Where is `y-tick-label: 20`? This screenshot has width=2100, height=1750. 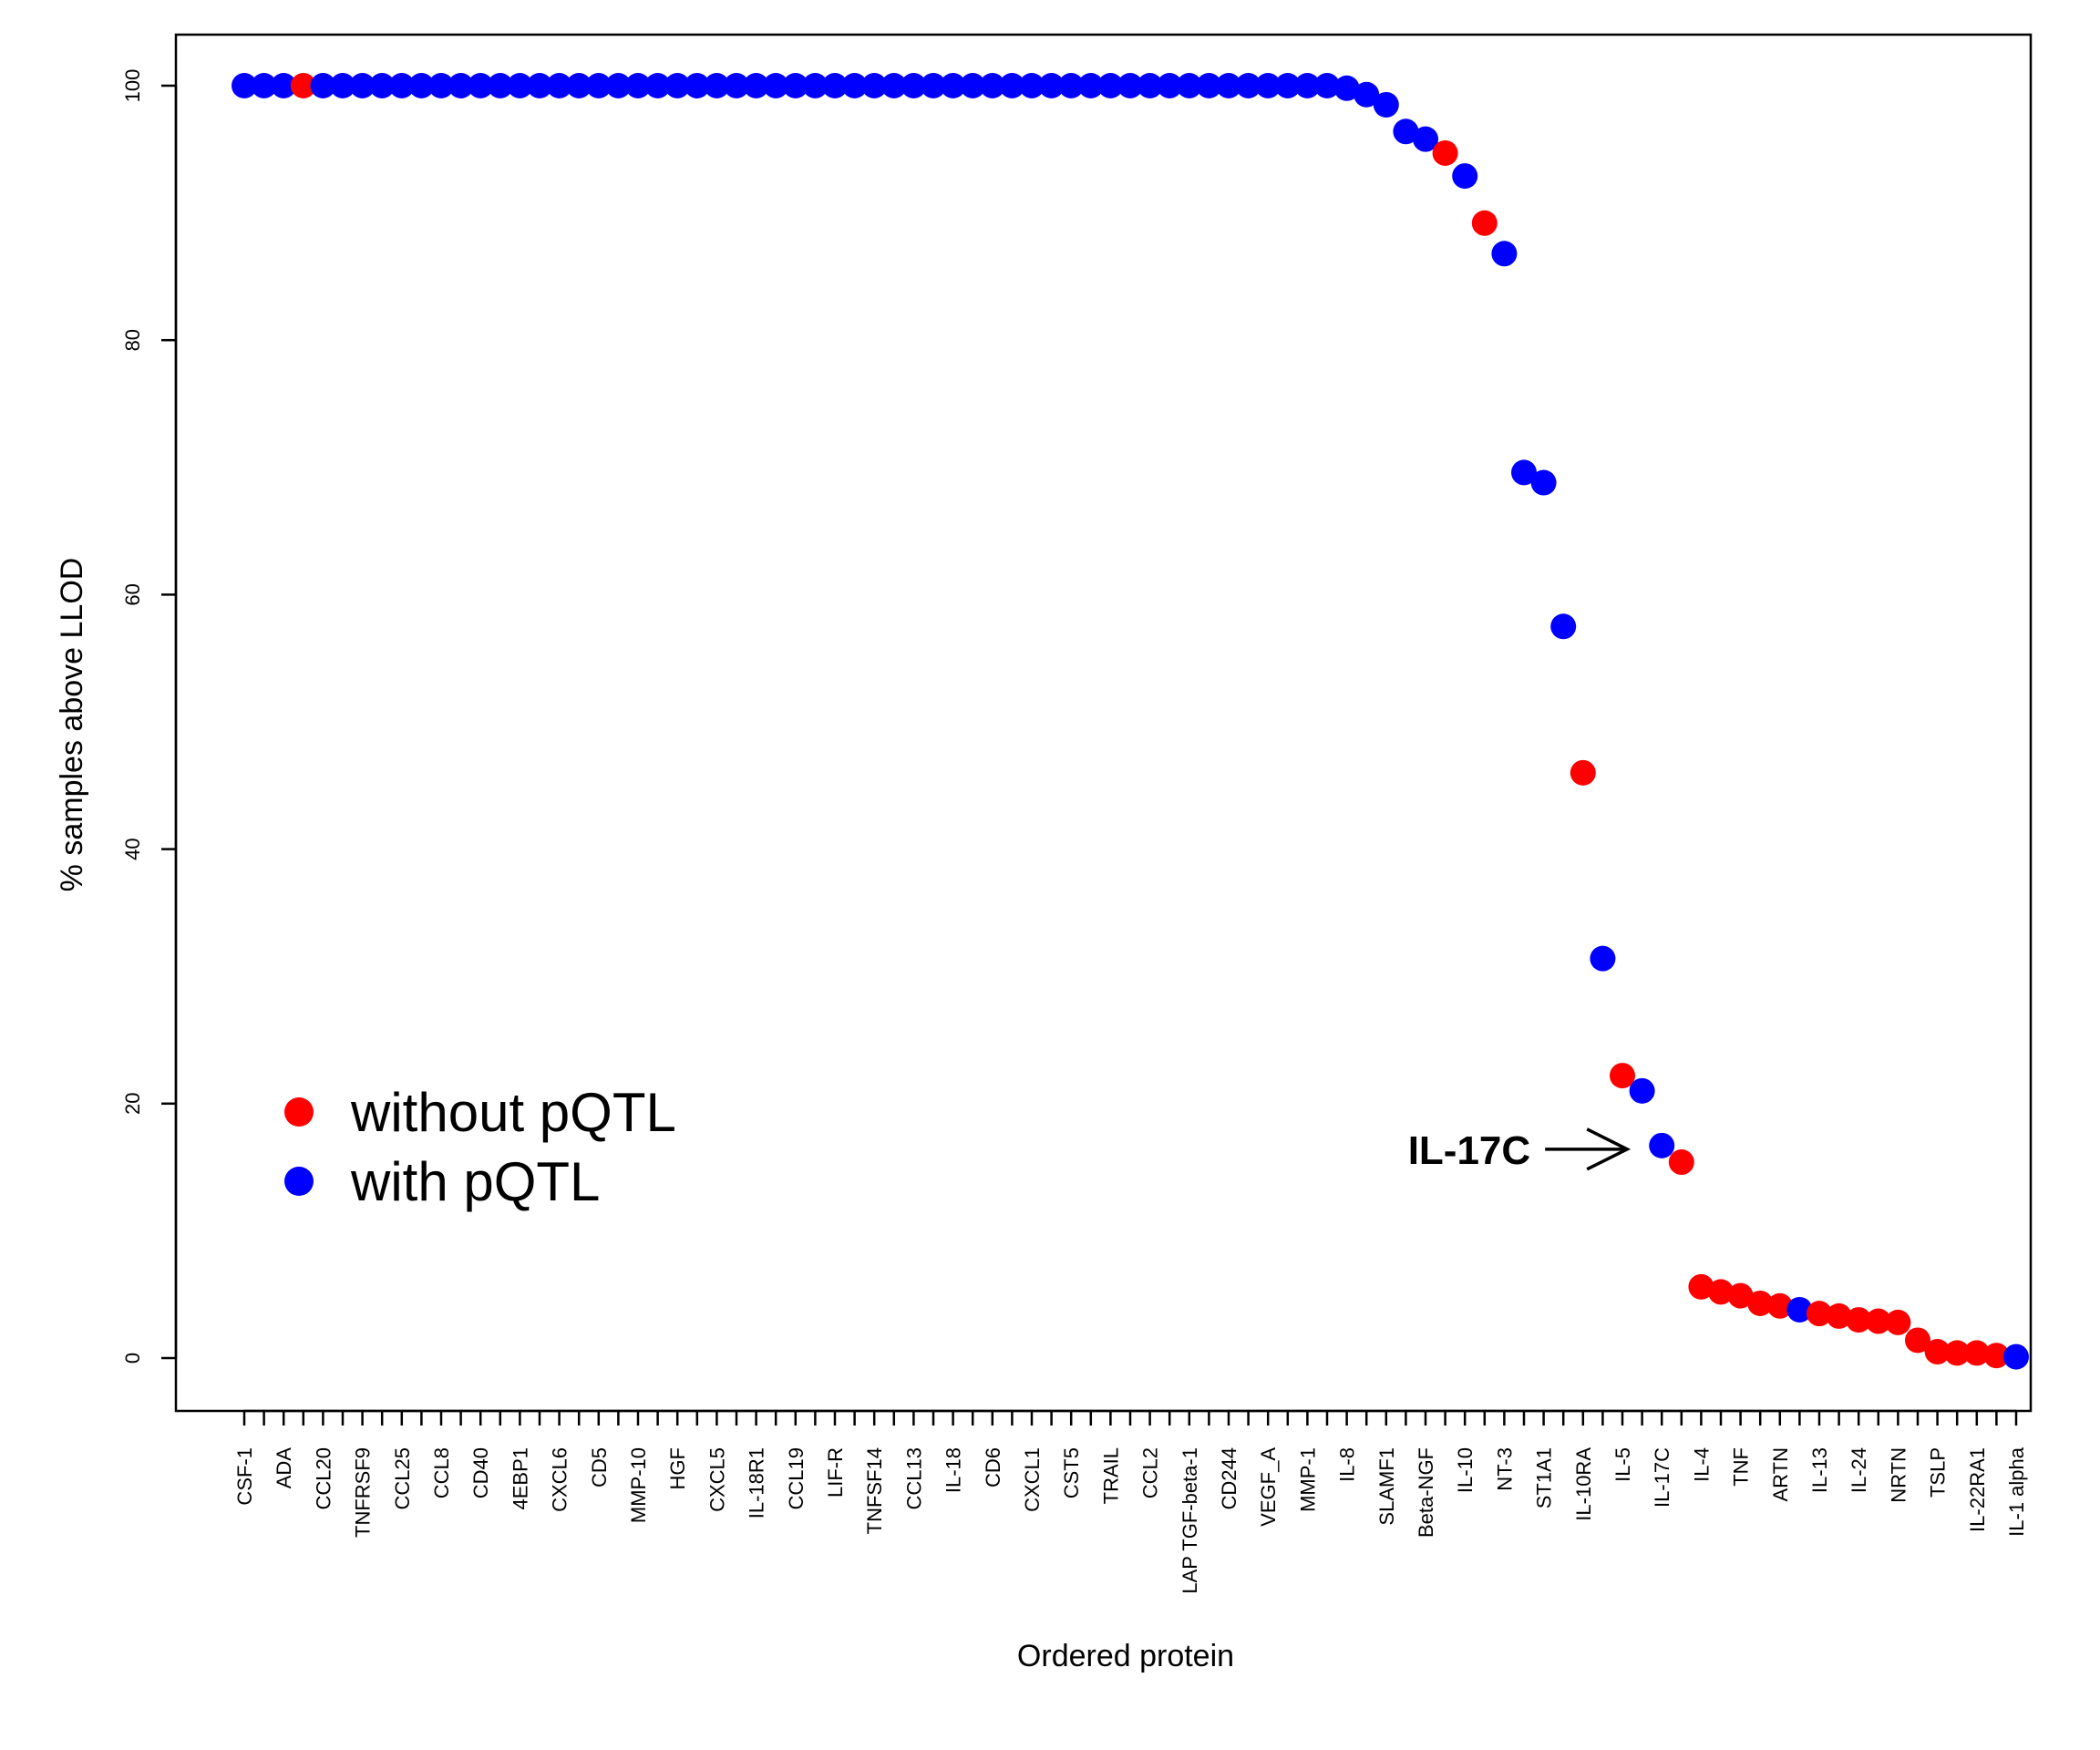
y-tick-label: 20 is located at coordinates (132, 1104).